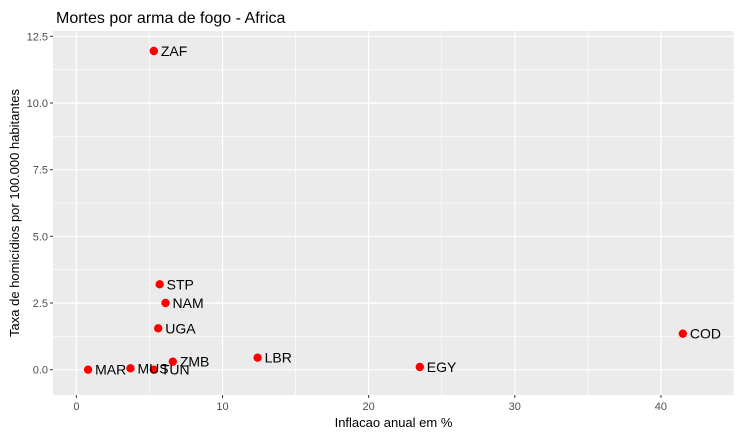  Describe the element at coordinates (442, 367) in the screenshot. I see `point-label-egy: EGY` at that location.